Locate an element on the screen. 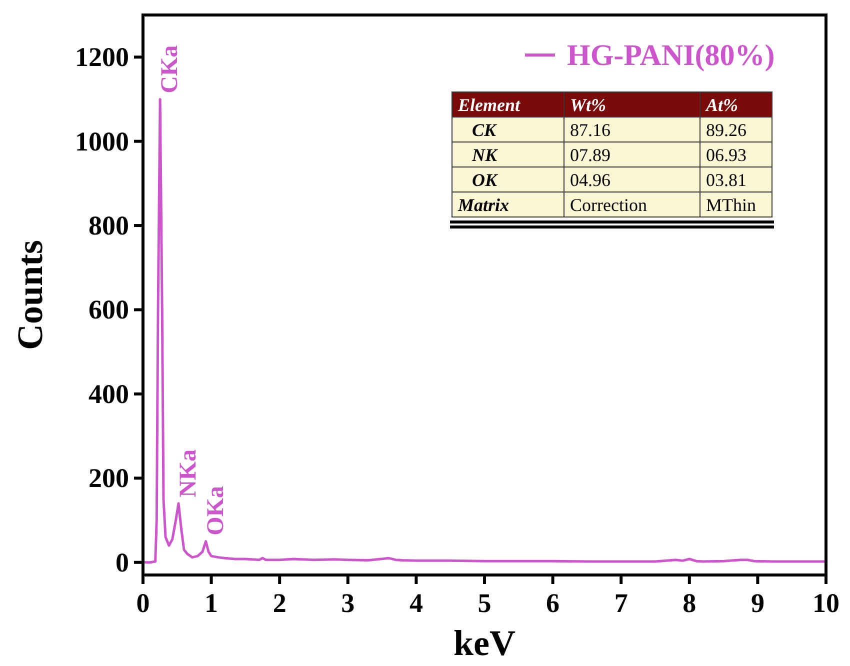 The height and width of the screenshot is (666, 850). annotation: 04.96 is located at coordinates (590, 180).